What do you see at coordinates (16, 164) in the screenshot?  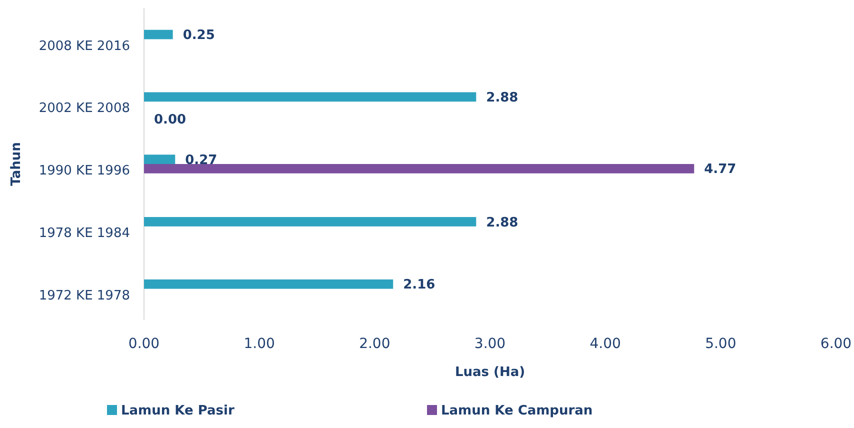 I see `y-axis-title: Tahun` at bounding box center [16, 164].